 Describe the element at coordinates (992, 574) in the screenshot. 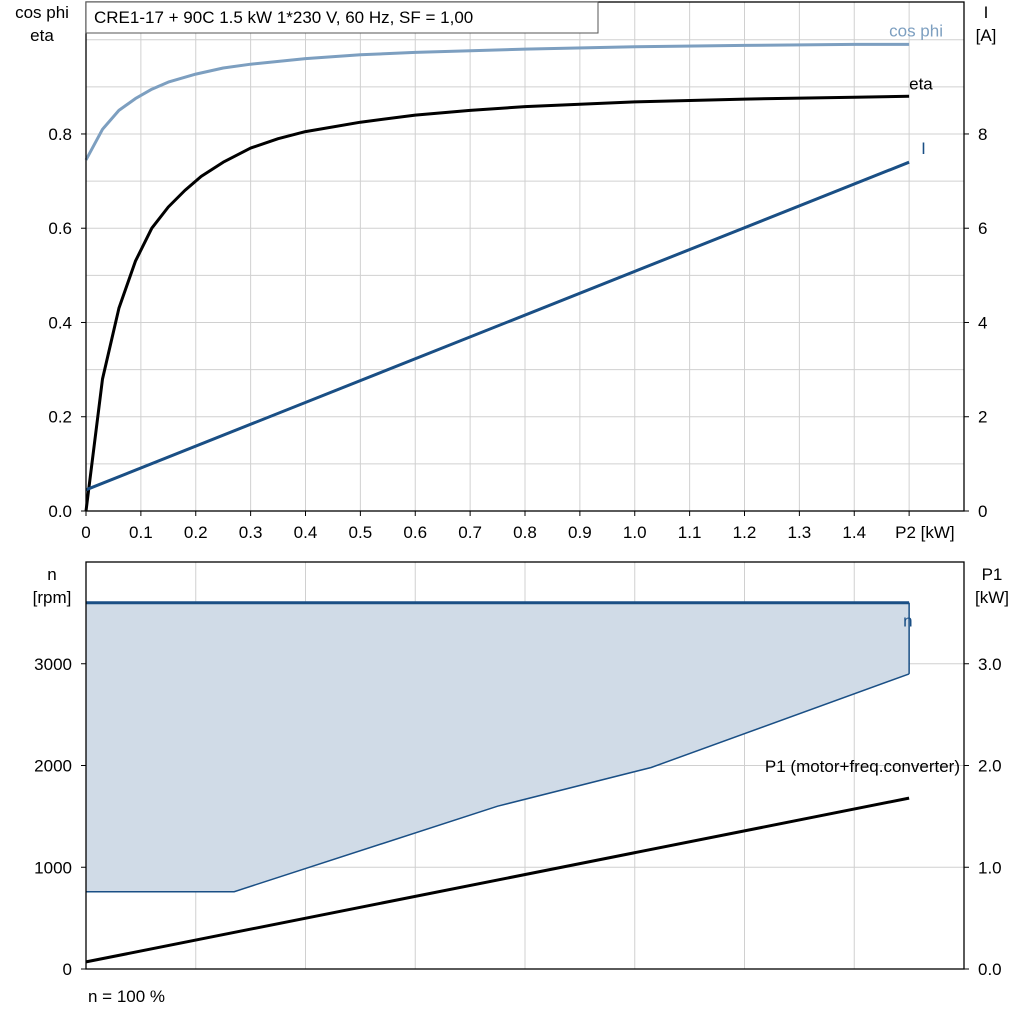

I see `right-axis-label-p1: P1` at that location.